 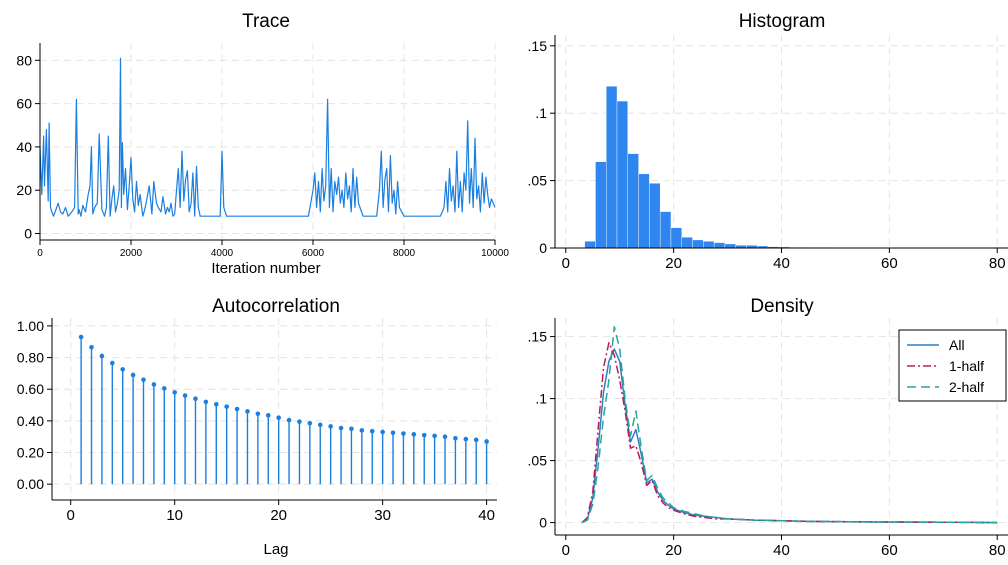 What do you see at coordinates (538, 46) in the screenshot?
I see `histogram-y-tick-label-3: .15` at bounding box center [538, 46].